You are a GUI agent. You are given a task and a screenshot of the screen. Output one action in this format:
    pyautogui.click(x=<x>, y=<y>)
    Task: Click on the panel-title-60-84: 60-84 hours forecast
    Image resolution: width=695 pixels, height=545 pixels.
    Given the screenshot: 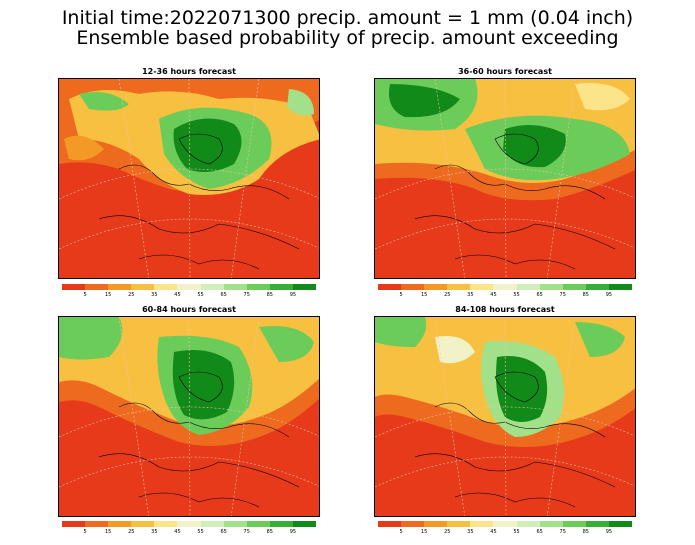 What is the action you would take?
    pyautogui.click(x=189, y=309)
    